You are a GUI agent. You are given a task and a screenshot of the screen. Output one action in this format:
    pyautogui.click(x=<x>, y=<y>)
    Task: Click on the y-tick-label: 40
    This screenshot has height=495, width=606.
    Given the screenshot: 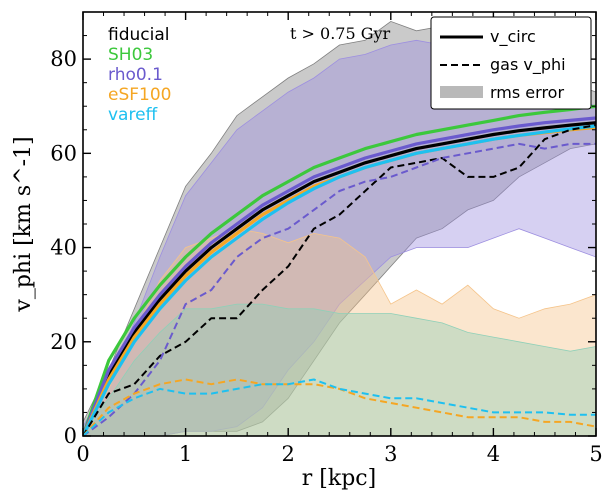 What is the action you would take?
    pyautogui.click(x=63, y=248)
    